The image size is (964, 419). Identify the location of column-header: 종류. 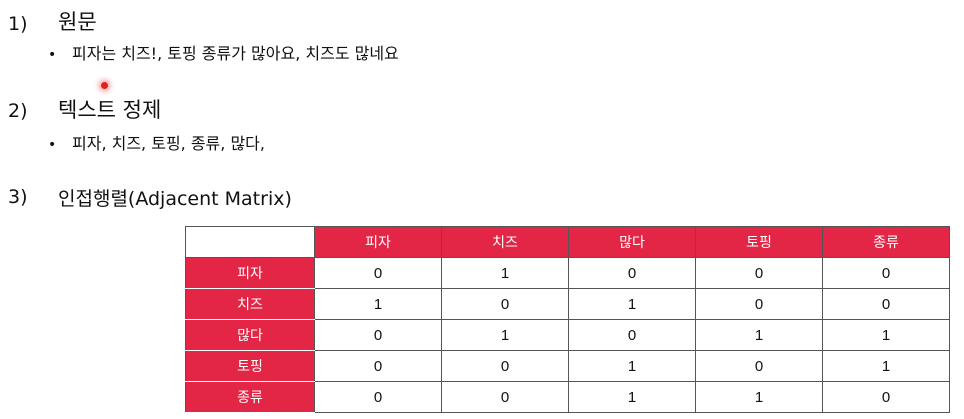
(886, 242).